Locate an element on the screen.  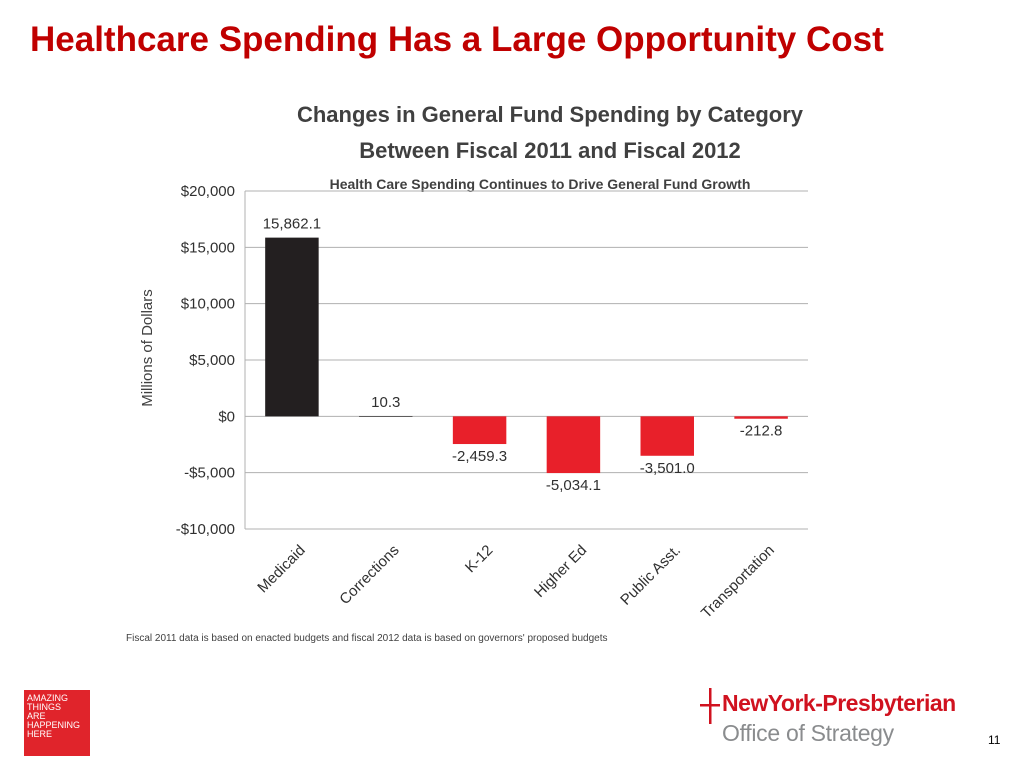
y-tick-label: $5,000 is located at coordinates (212, 360).